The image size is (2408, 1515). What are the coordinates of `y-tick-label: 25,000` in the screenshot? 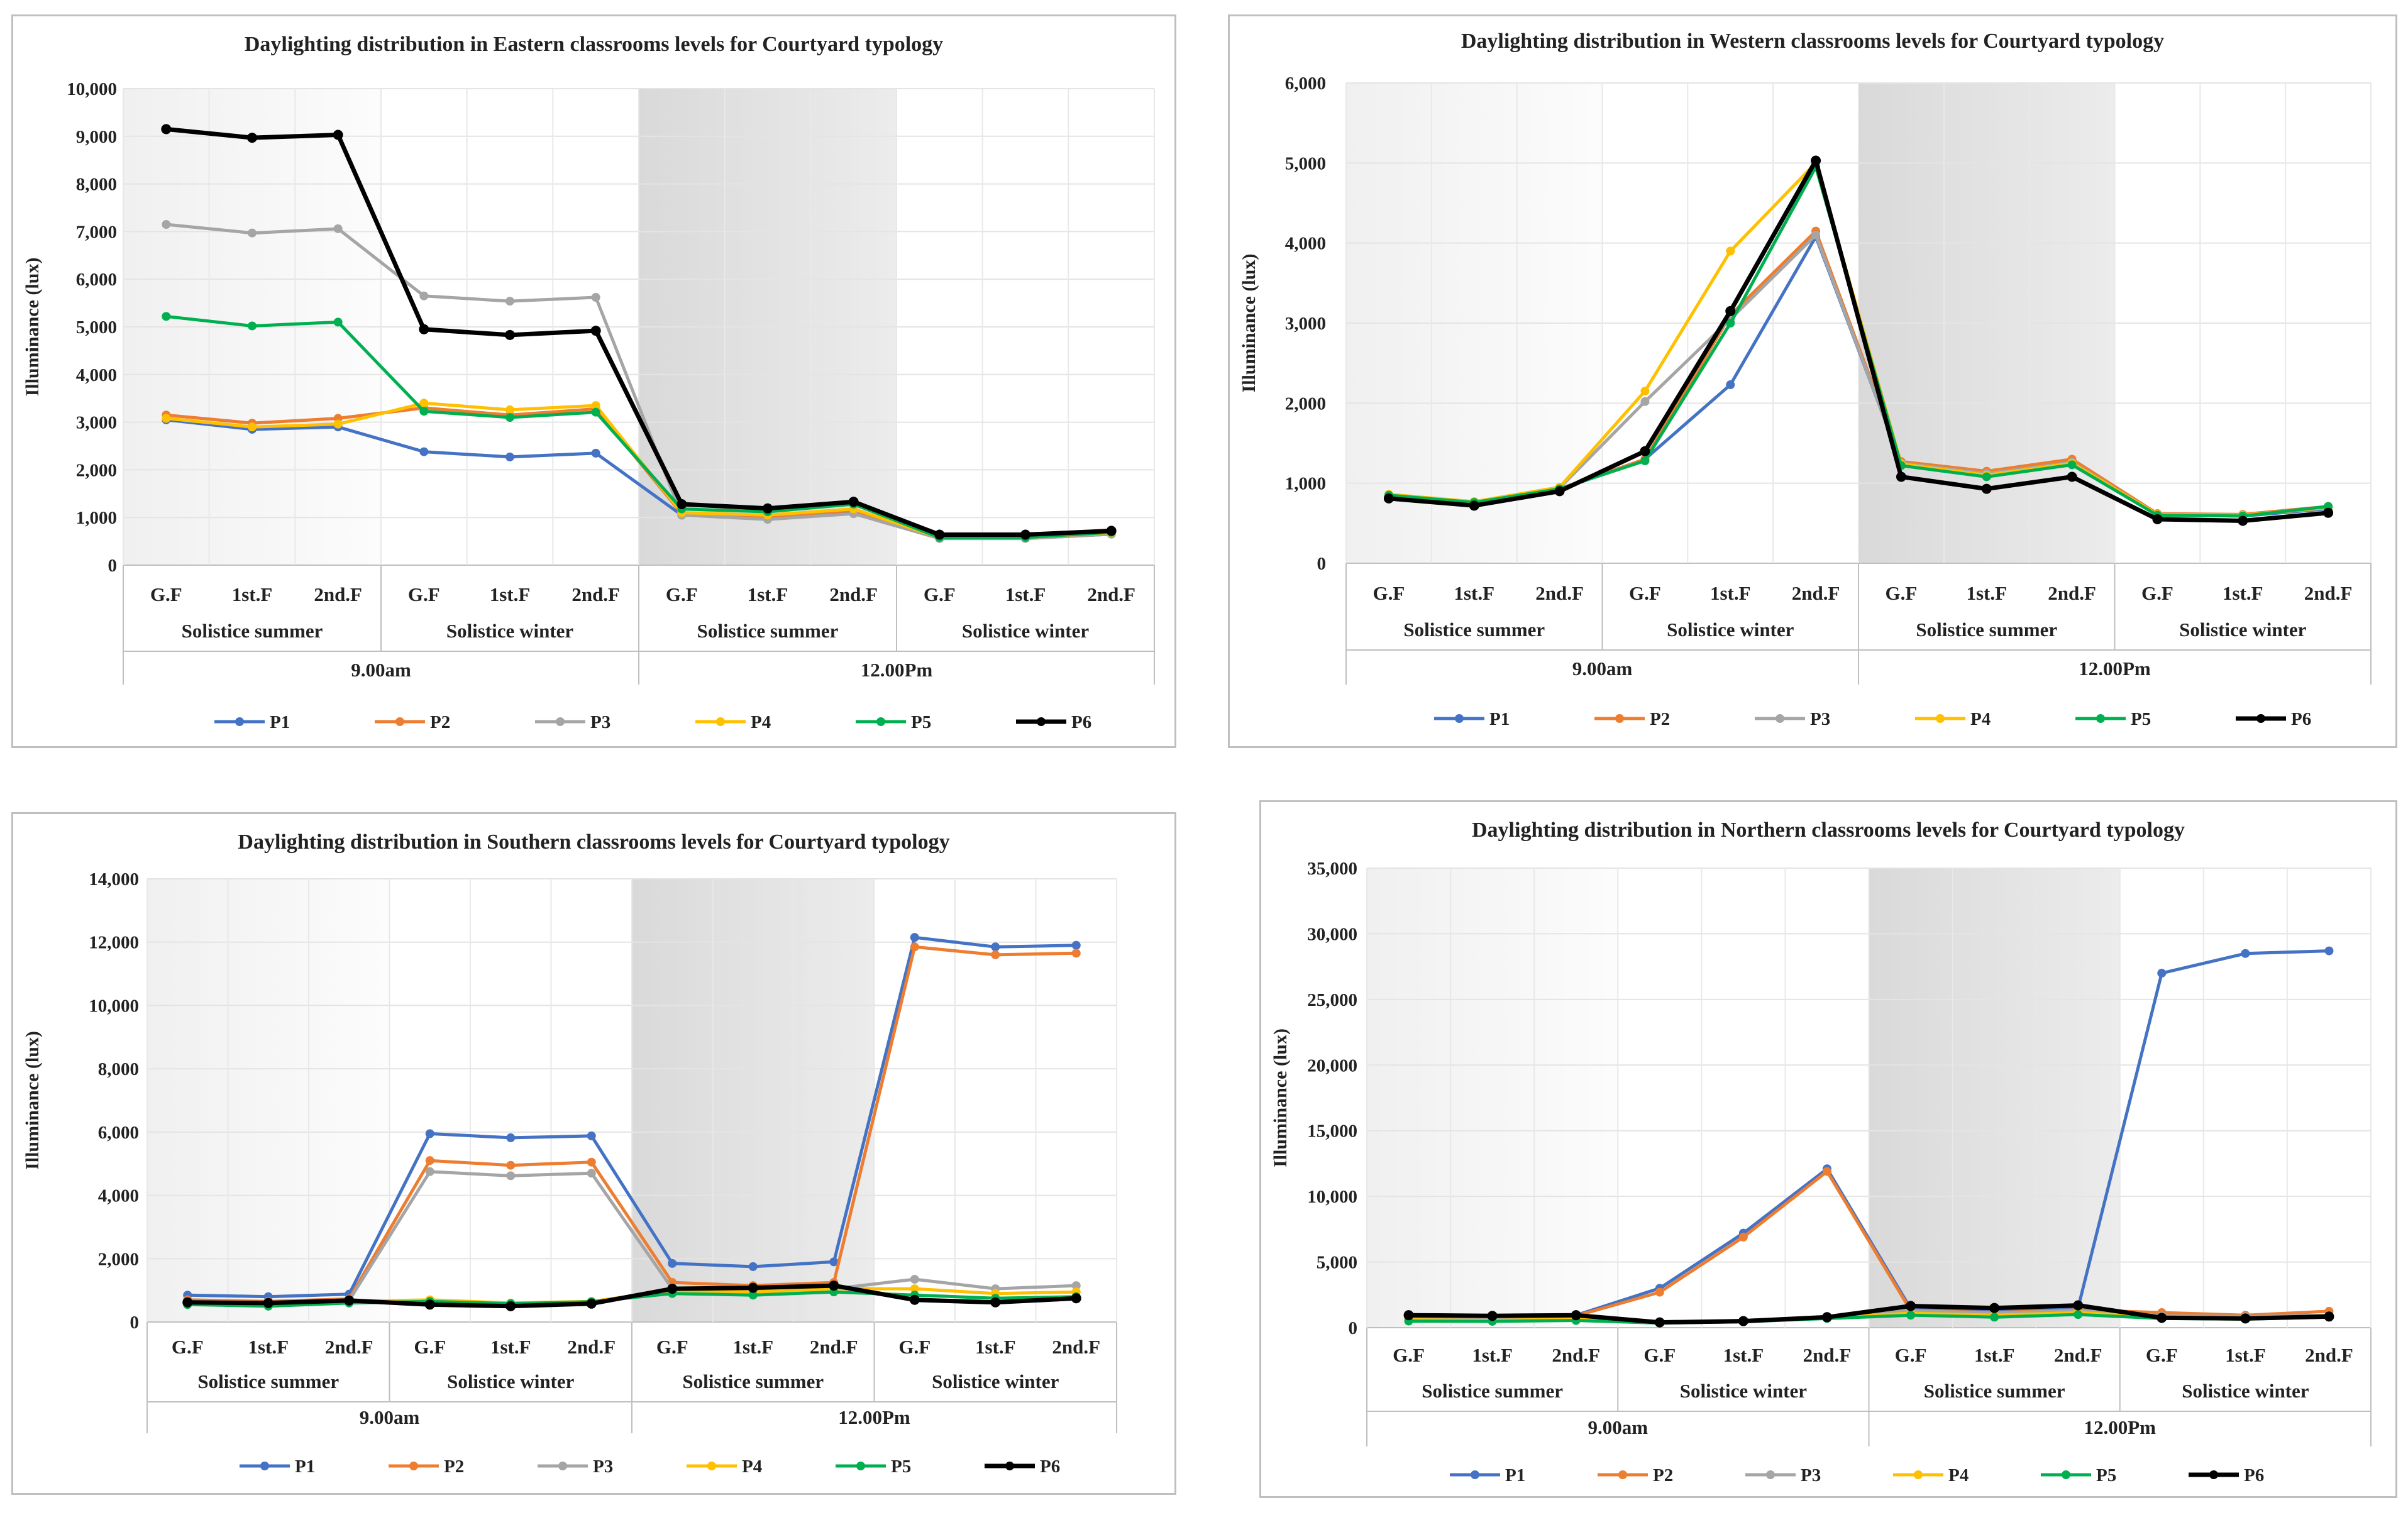 It's located at (1332, 1000).